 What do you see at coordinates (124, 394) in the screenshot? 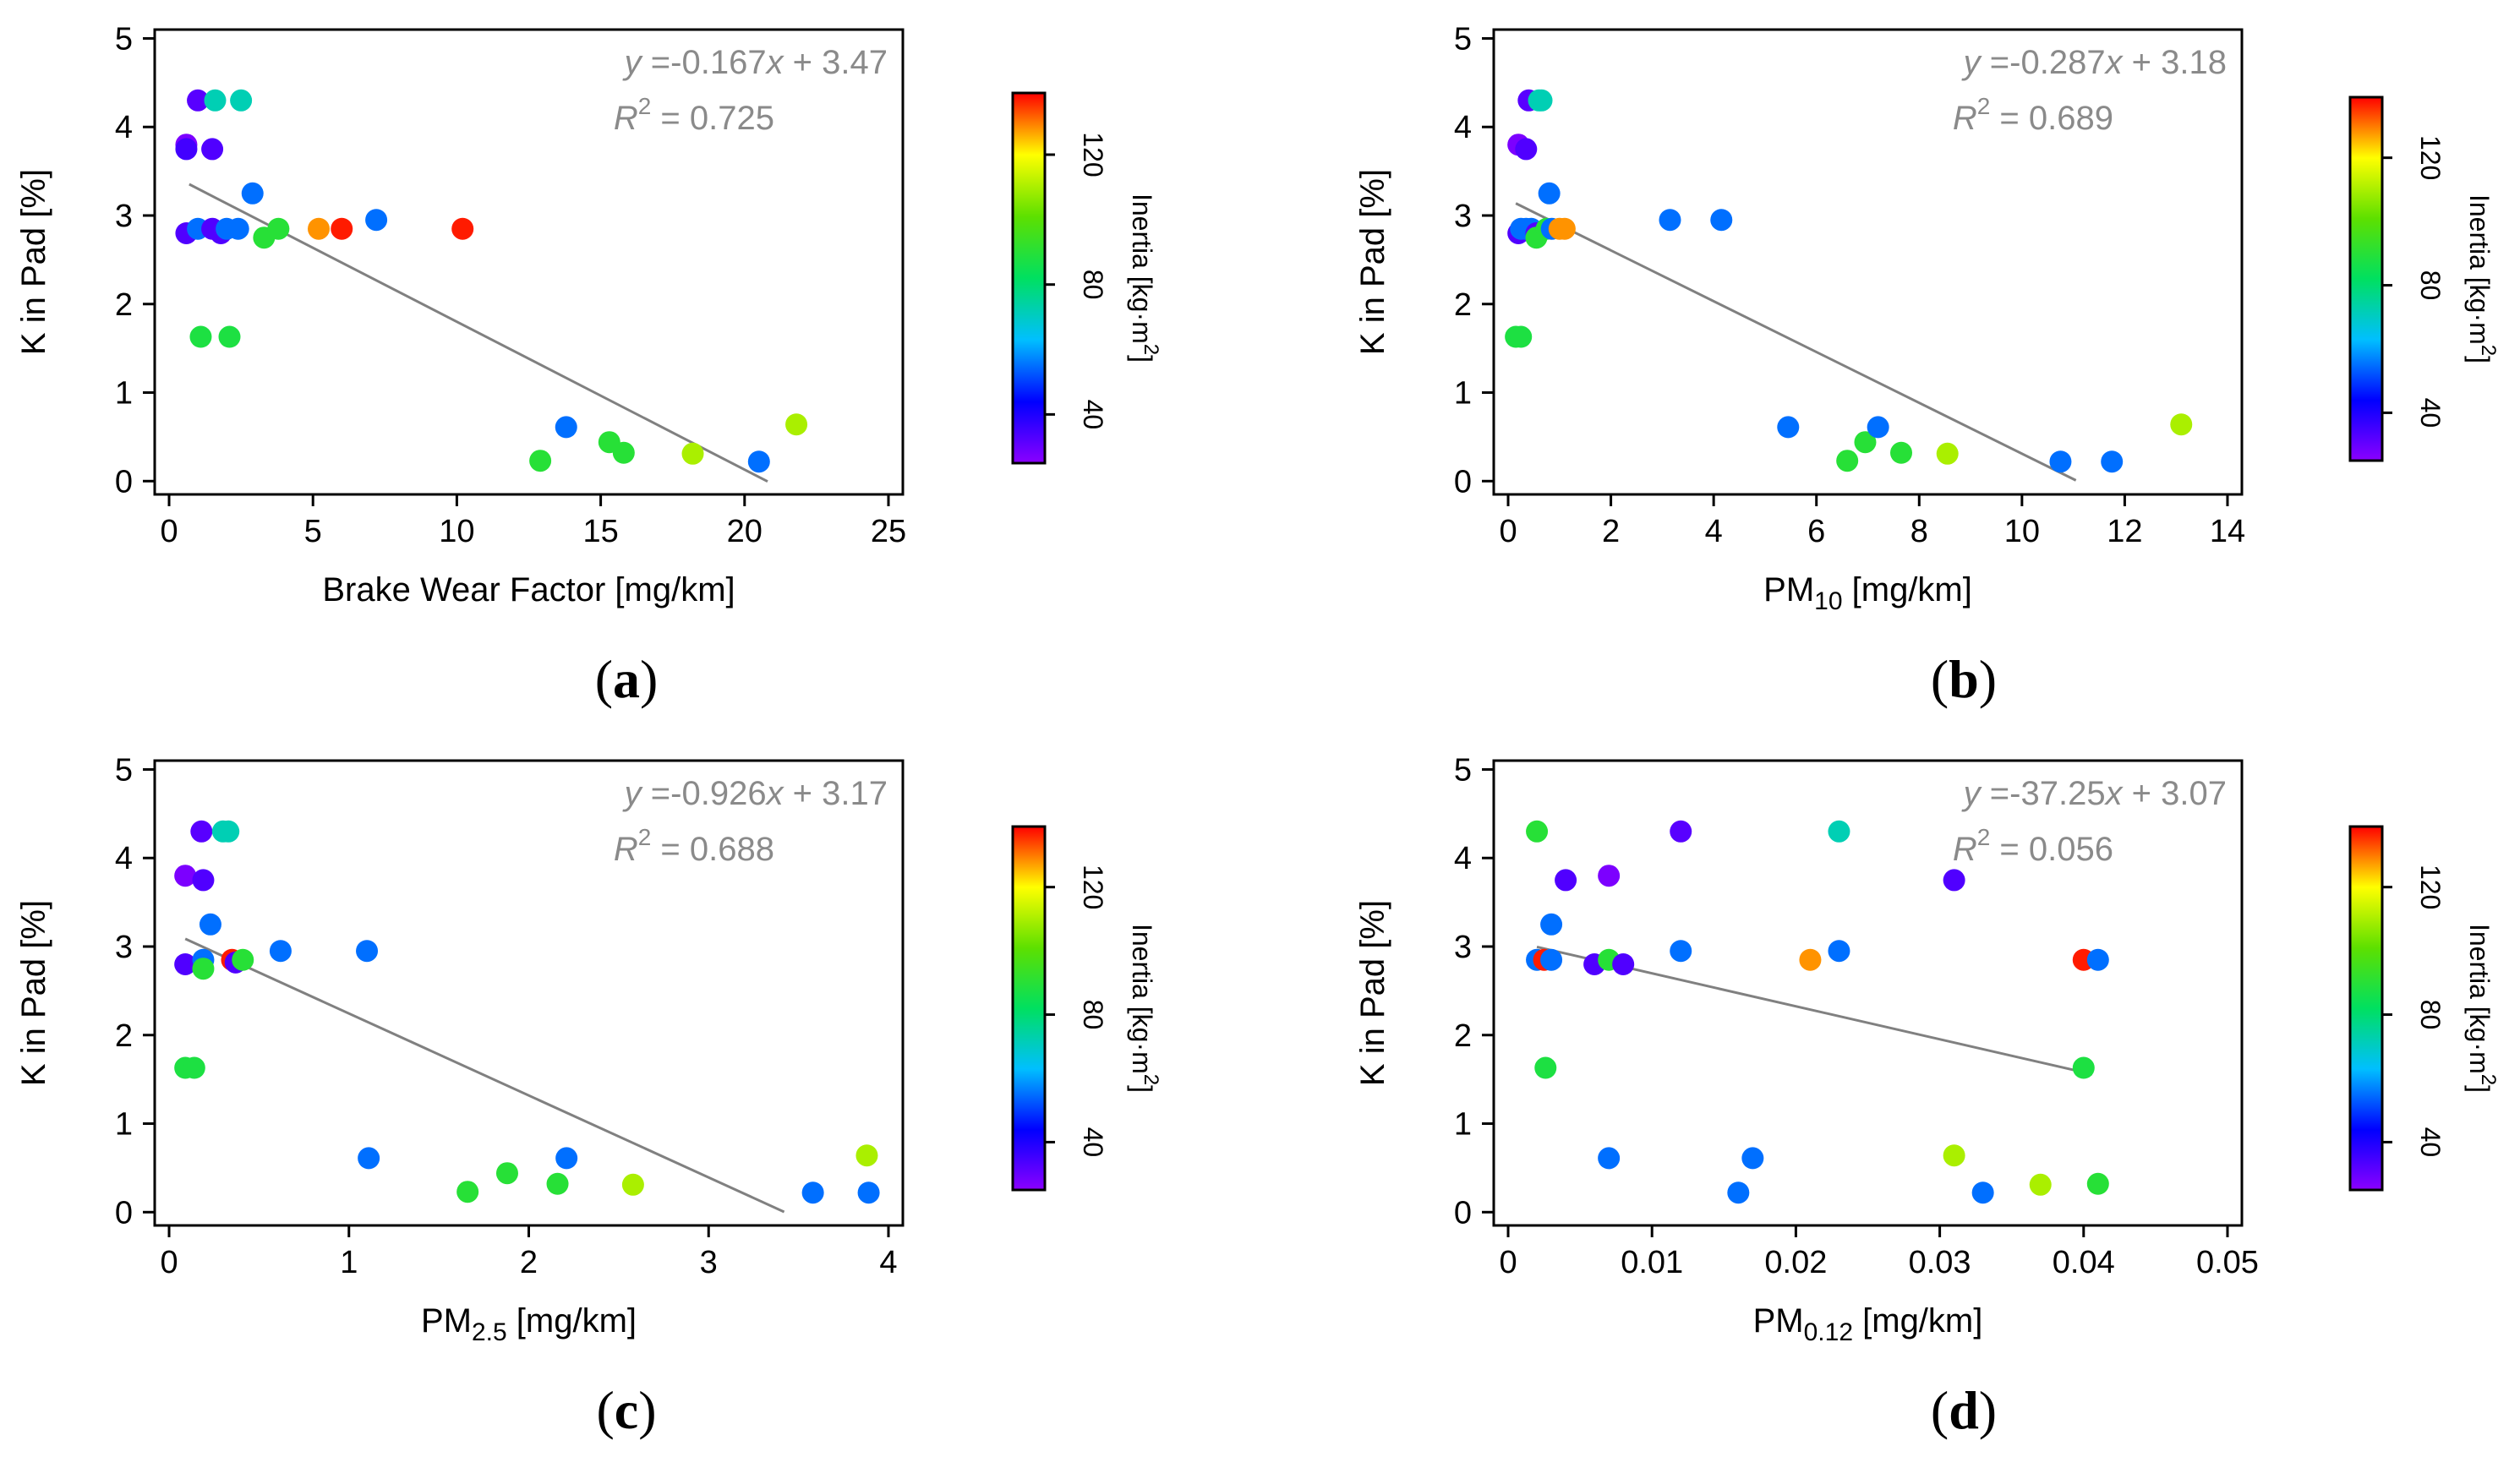
I see `y-tick-label-a-1: 1` at bounding box center [124, 394].